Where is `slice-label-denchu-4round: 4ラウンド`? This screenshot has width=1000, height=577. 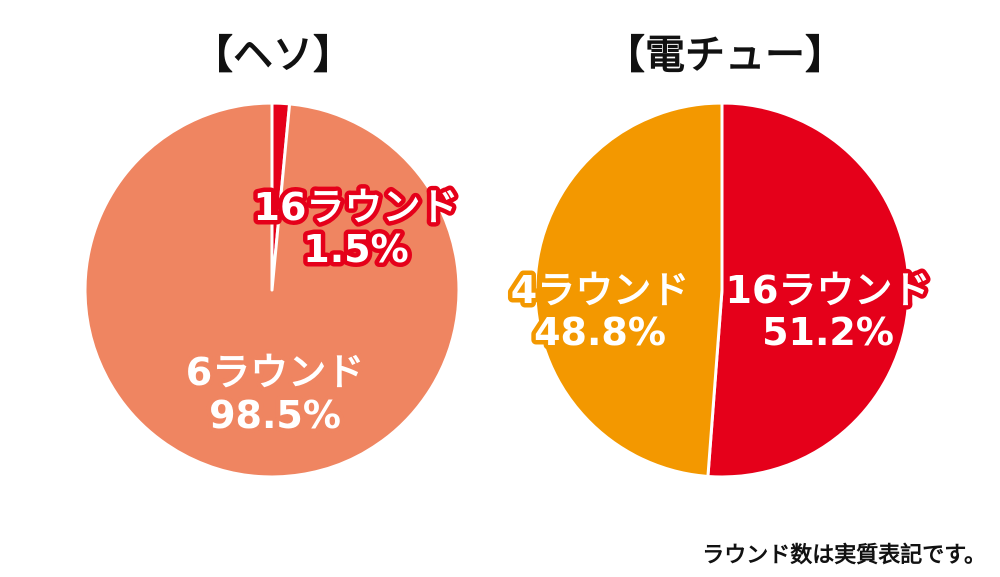 slice-label-denchu-4round: 4ラウンド is located at coordinates (600, 290).